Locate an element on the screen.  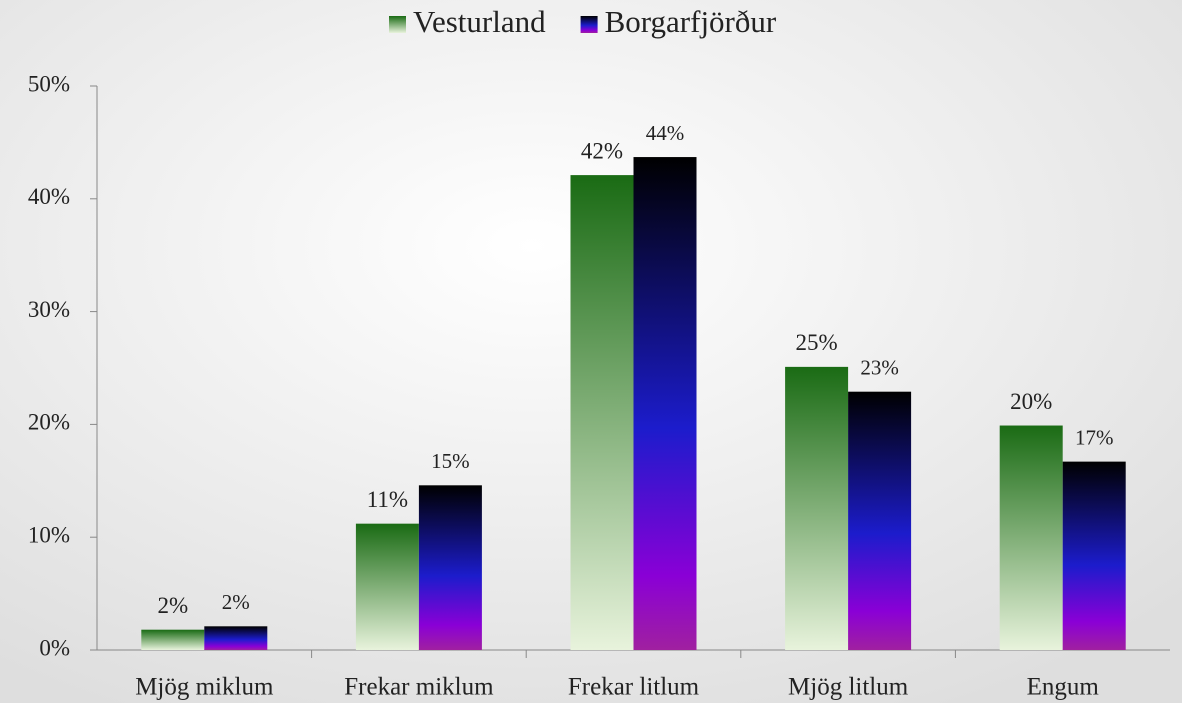
y-tick-label: 30% is located at coordinates (49, 309).